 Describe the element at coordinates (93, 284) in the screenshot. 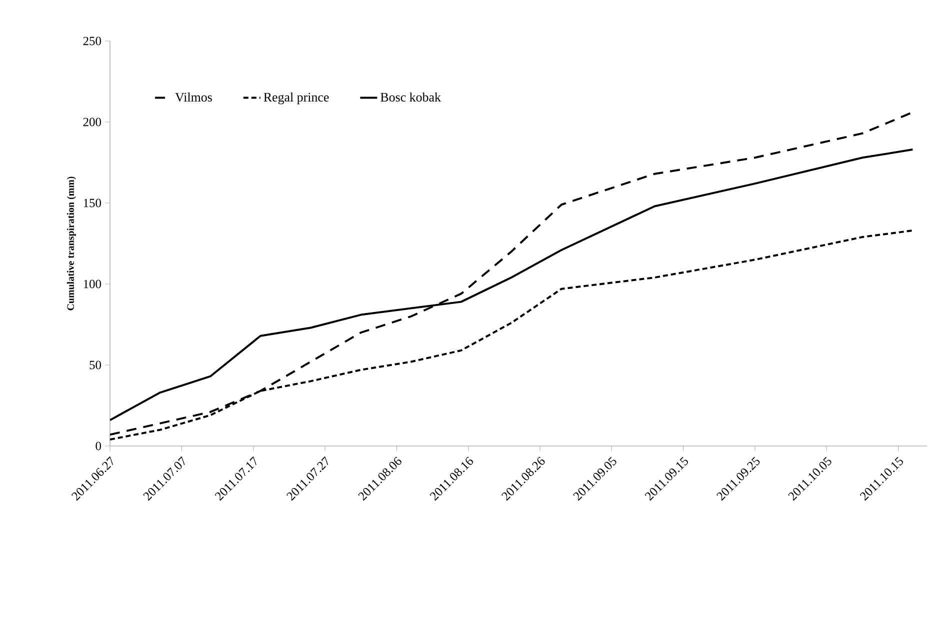

I see `y-tick-label: 100` at that location.